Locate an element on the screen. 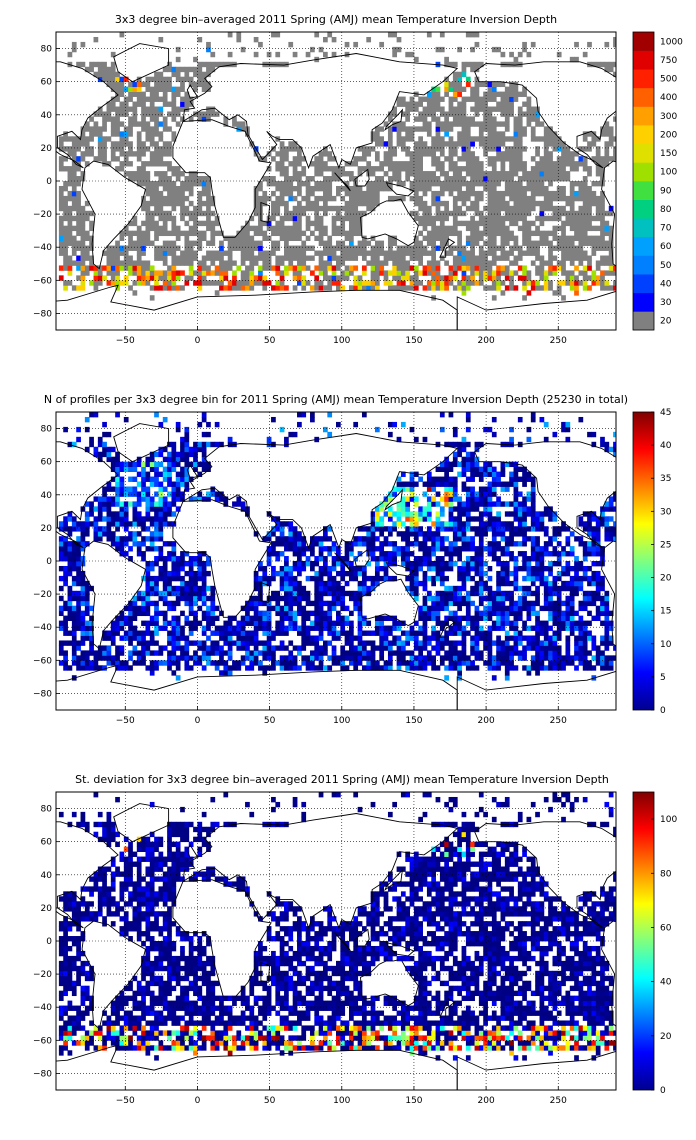 The image size is (696, 1140). tick-label-y: 60 is located at coordinates (47, 83).